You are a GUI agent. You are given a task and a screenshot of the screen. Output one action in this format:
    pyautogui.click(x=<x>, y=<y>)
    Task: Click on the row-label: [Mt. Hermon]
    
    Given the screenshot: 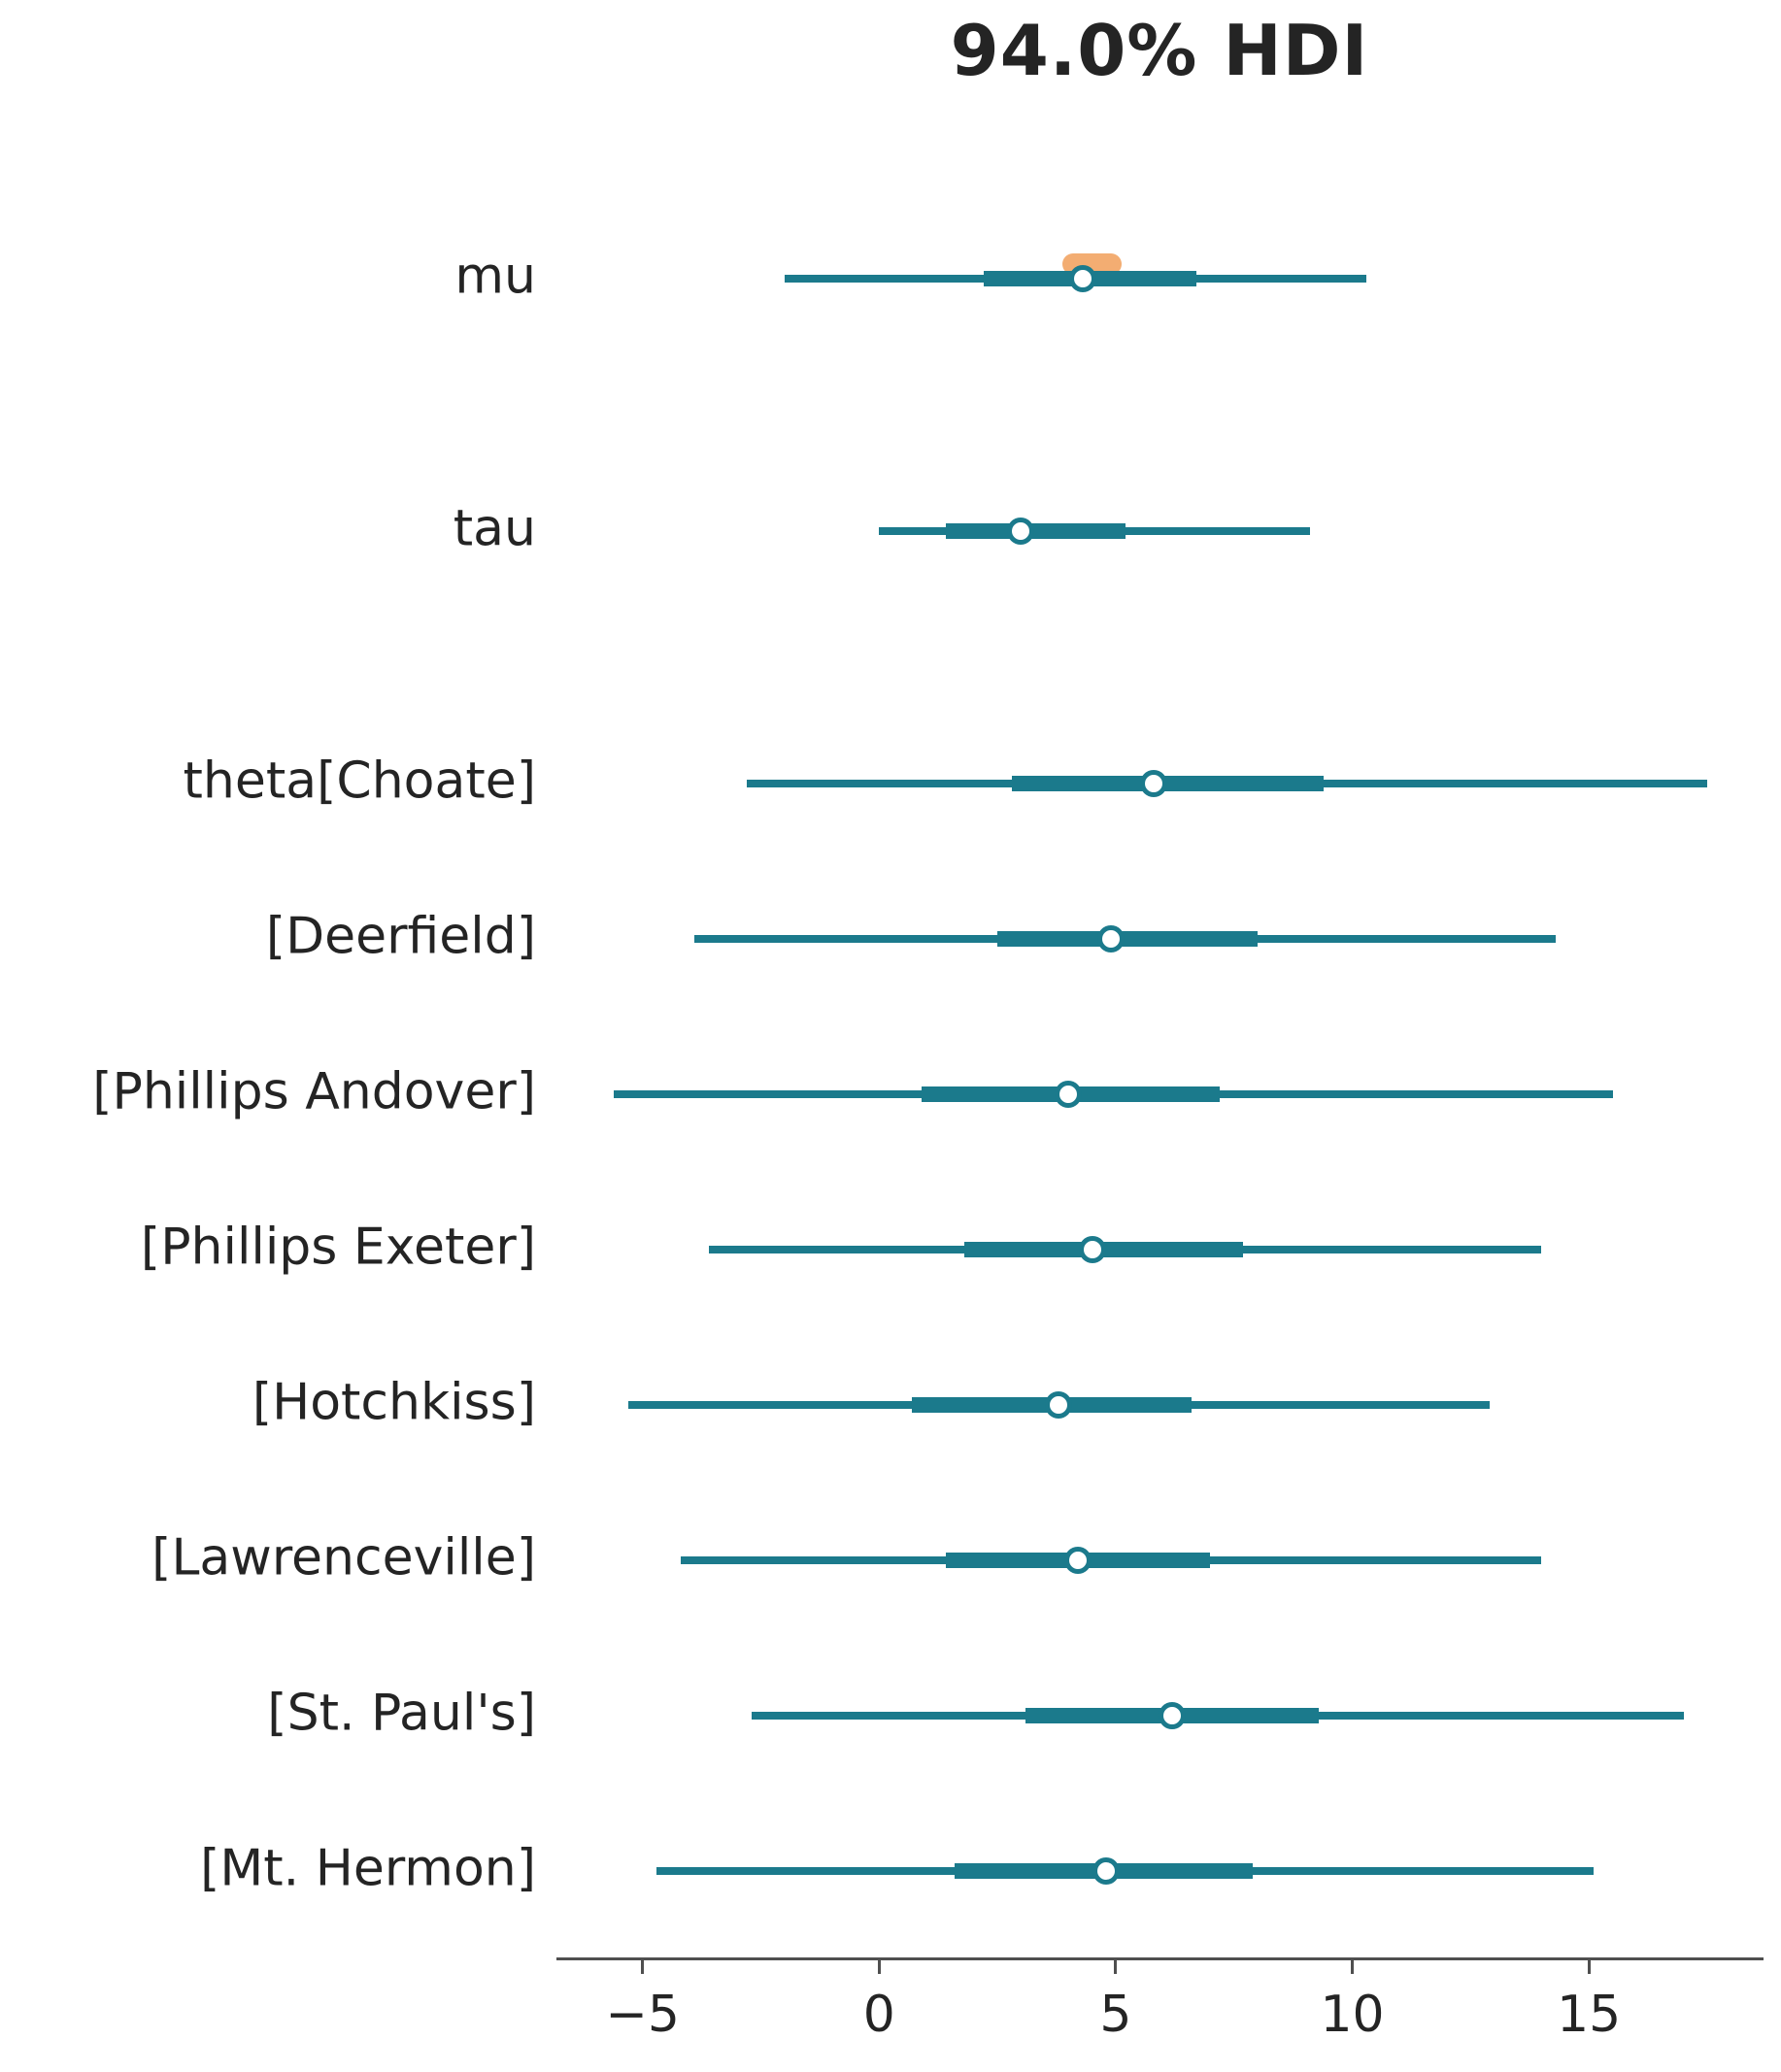 What is the action you would take?
    pyautogui.click(x=368, y=1868)
    